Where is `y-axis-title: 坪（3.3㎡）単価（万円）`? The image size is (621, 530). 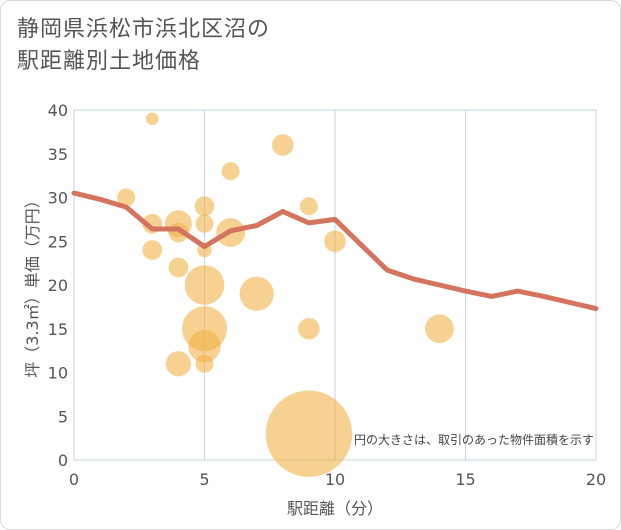 y-axis-title: 坪（3.3㎡）単価（万円） is located at coordinates (32, 284).